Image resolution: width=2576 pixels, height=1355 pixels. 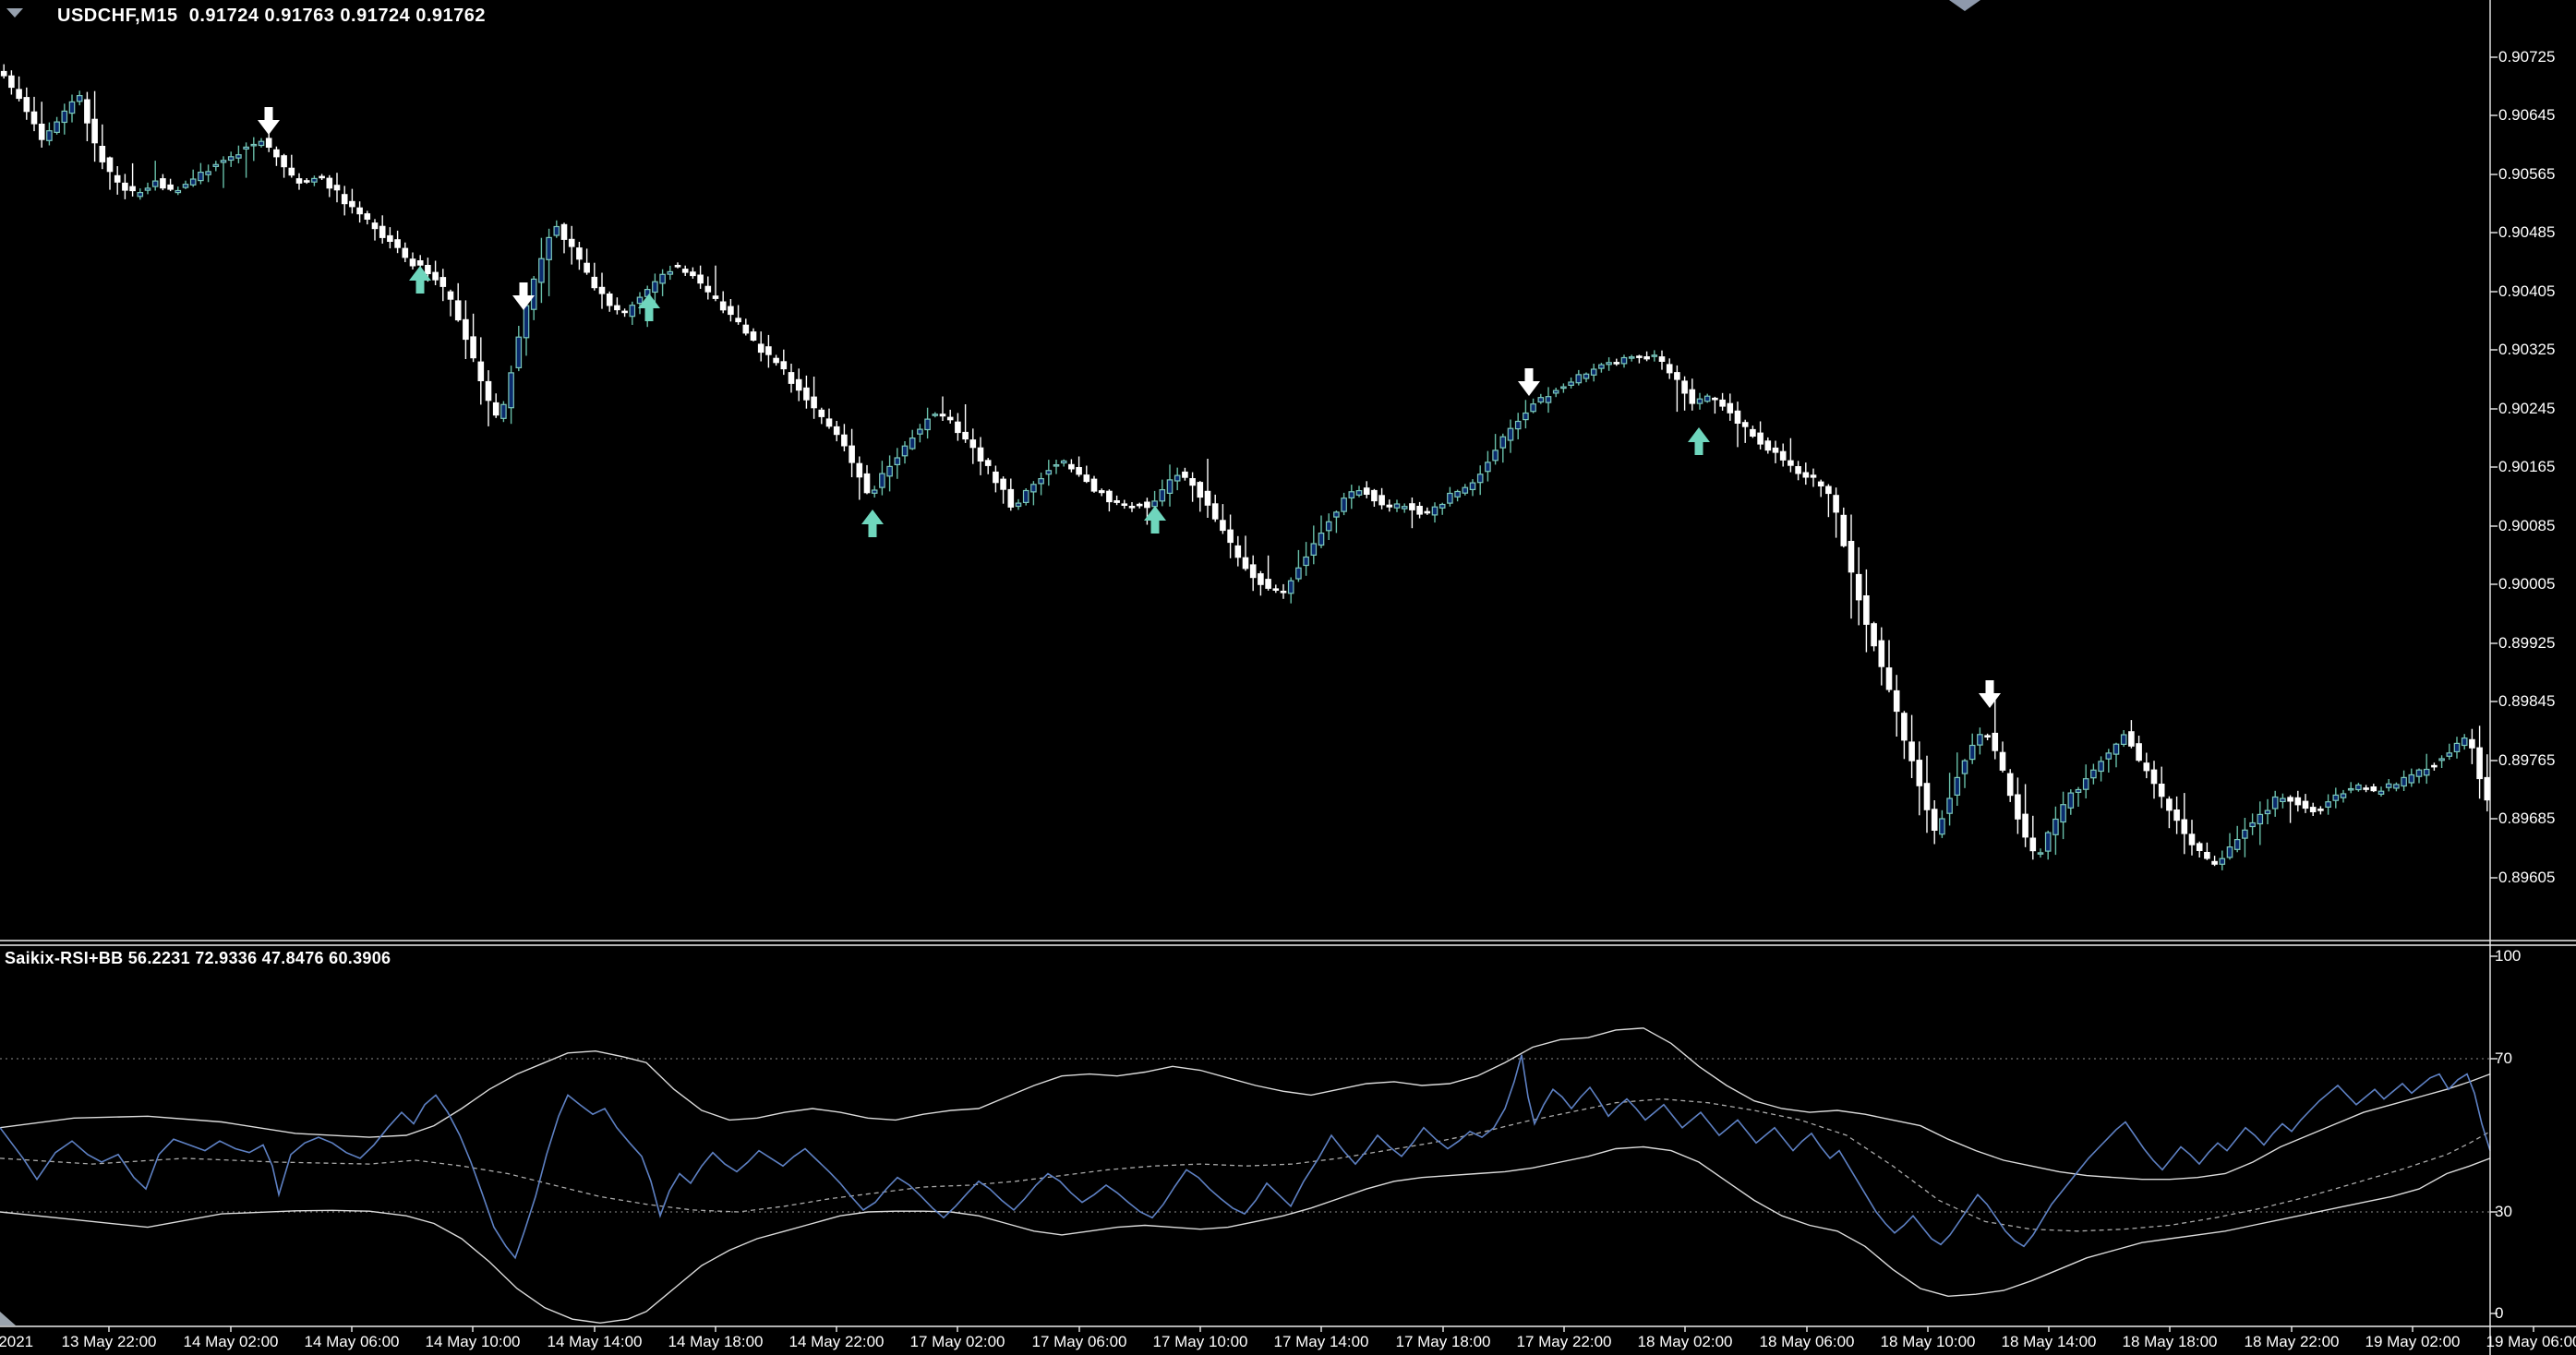 What do you see at coordinates (2503, 1211) in the screenshot?
I see `indicator-level-label: 30` at bounding box center [2503, 1211].